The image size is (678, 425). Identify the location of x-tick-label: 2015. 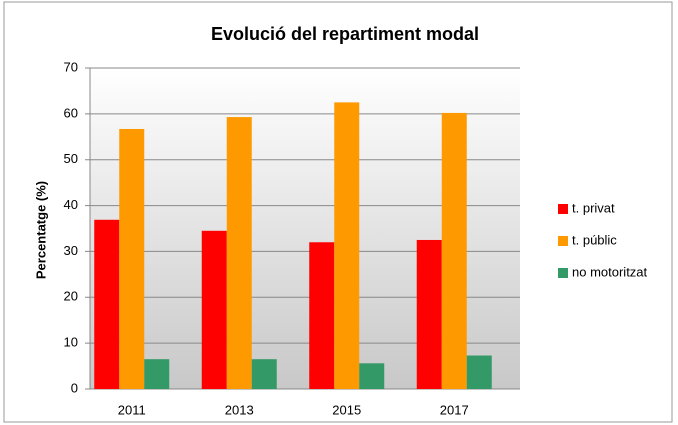
(346, 409).